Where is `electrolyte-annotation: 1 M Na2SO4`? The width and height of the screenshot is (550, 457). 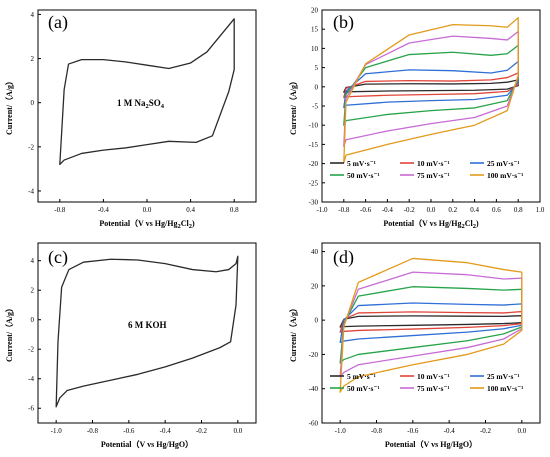 electrolyte-annotation: 1 M Na2SO4 is located at coordinates (141, 104).